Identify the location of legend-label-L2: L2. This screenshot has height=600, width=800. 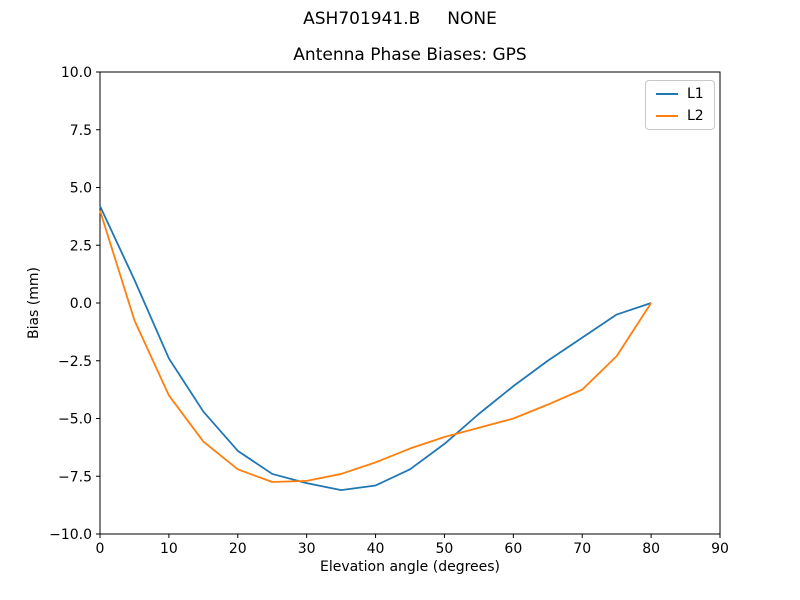
(695, 115).